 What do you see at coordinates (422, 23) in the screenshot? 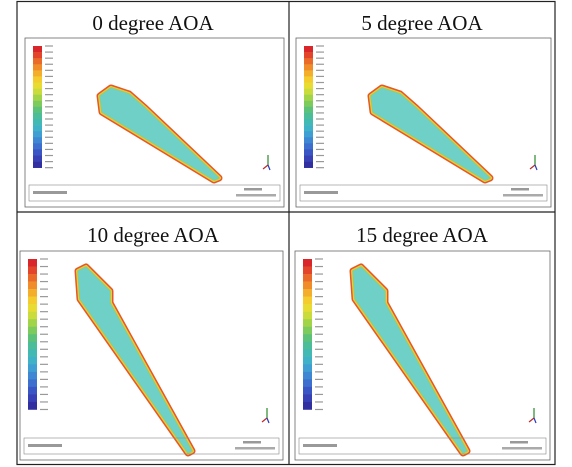
I see `cell-title: 5 degree AOA` at bounding box center [422, 23].